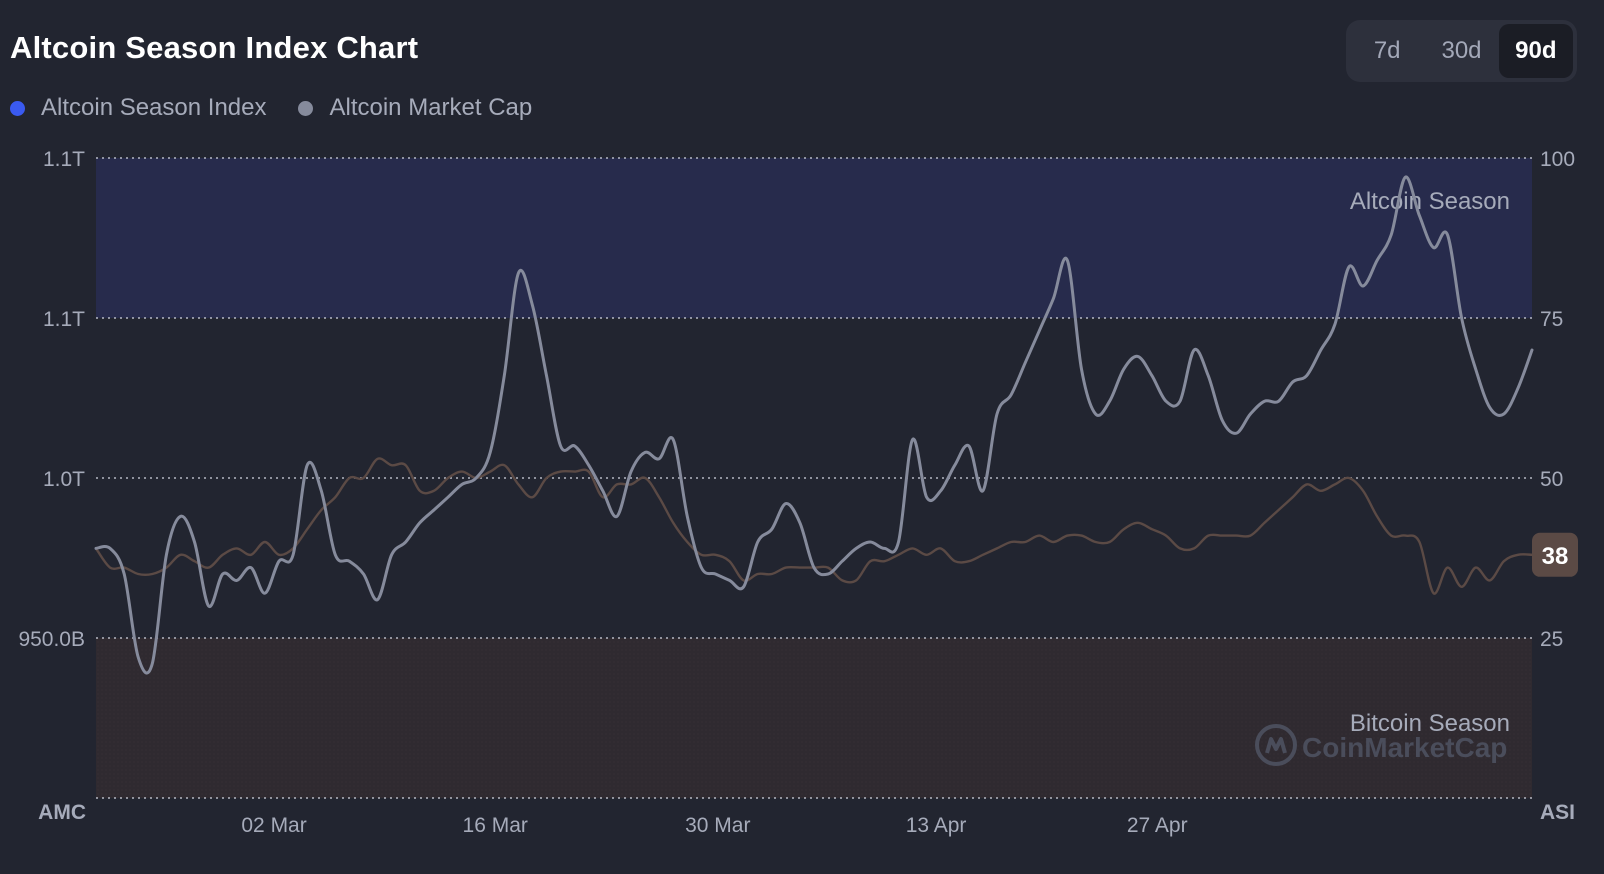 The width and height of the screenshot is (1604, 874). What do you see at coordinates (717, 825) in the screenshot?
I see `x-axis-tick-label: 30 Mar` at bounding box center [717, 825].